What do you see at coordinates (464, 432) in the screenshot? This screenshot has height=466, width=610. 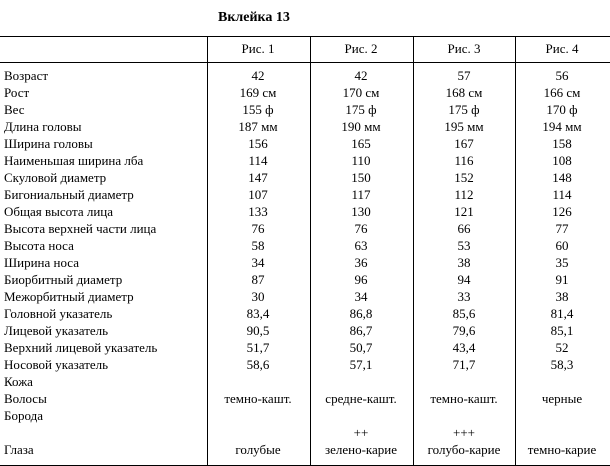 I see `cell: +++` at bounding box center [464, 432].